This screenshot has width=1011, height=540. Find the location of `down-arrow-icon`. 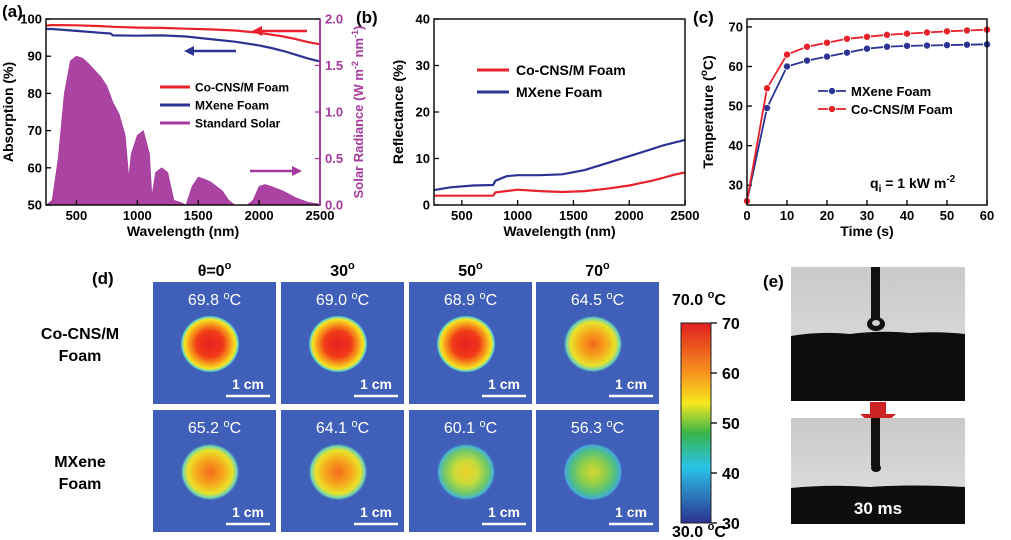

down-arrow-icon is located at coordinates (878, 416).